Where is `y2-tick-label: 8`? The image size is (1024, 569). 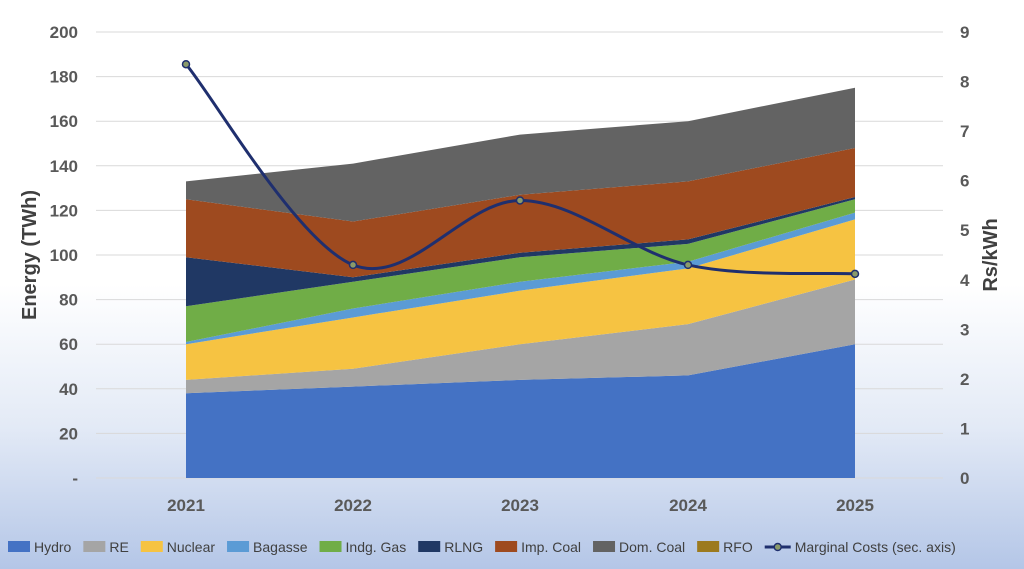 y2-tick-label: 8 is located at coordinates (964, 82).